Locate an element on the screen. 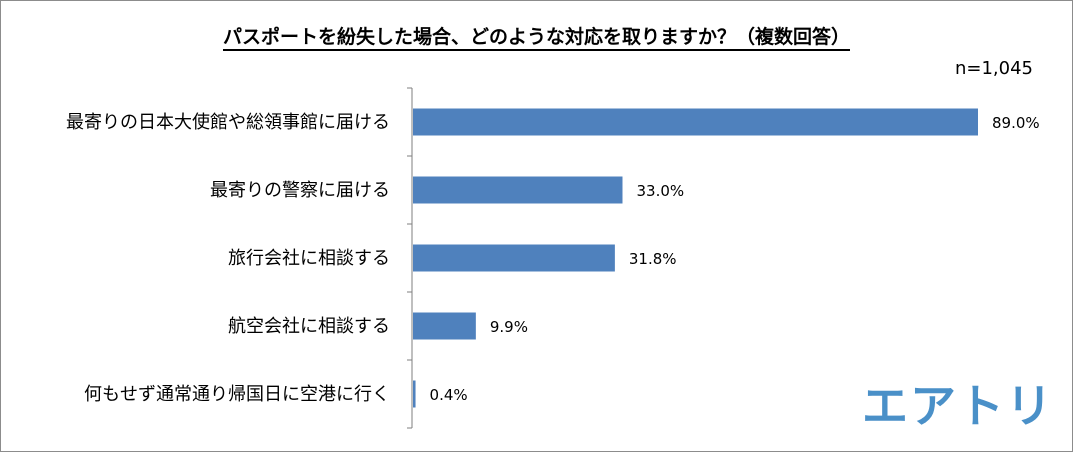  value-label-2: 33.0% is located at coordinates (660, 191).